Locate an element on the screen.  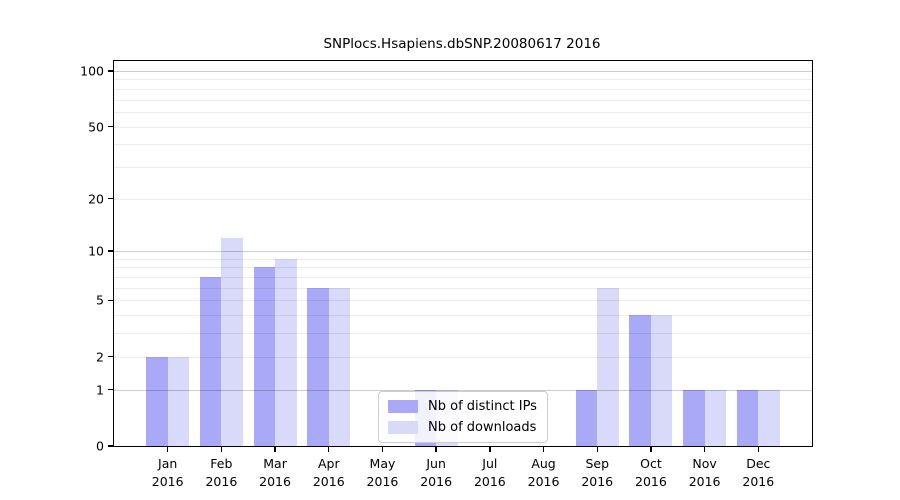
legend-swatch-downloads is located at coordinates (403, 427).